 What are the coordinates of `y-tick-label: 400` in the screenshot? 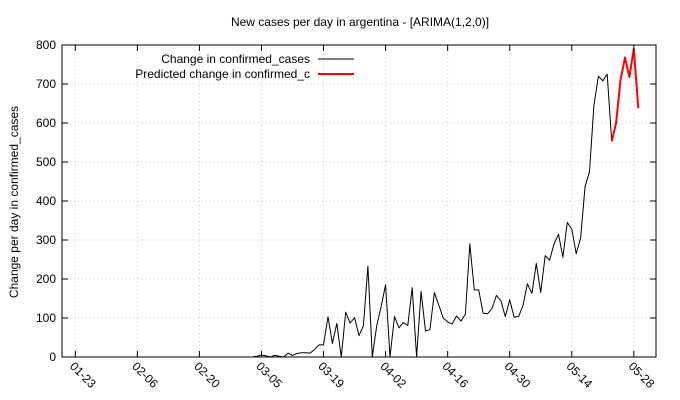 It's located at (46, 201).